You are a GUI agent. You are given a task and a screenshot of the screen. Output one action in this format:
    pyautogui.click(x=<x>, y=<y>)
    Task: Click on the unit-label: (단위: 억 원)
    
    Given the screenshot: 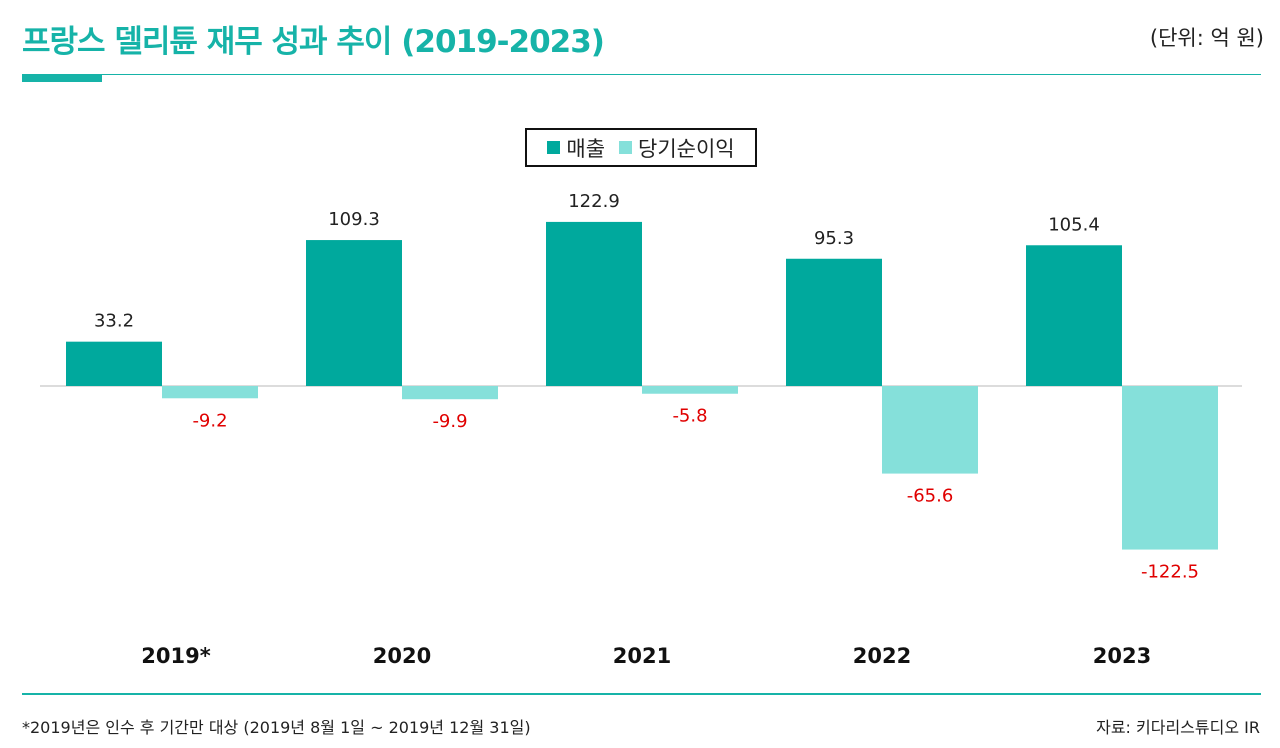 What is the action you would take?
    pyautogui.click(x=1206, y=38)
    